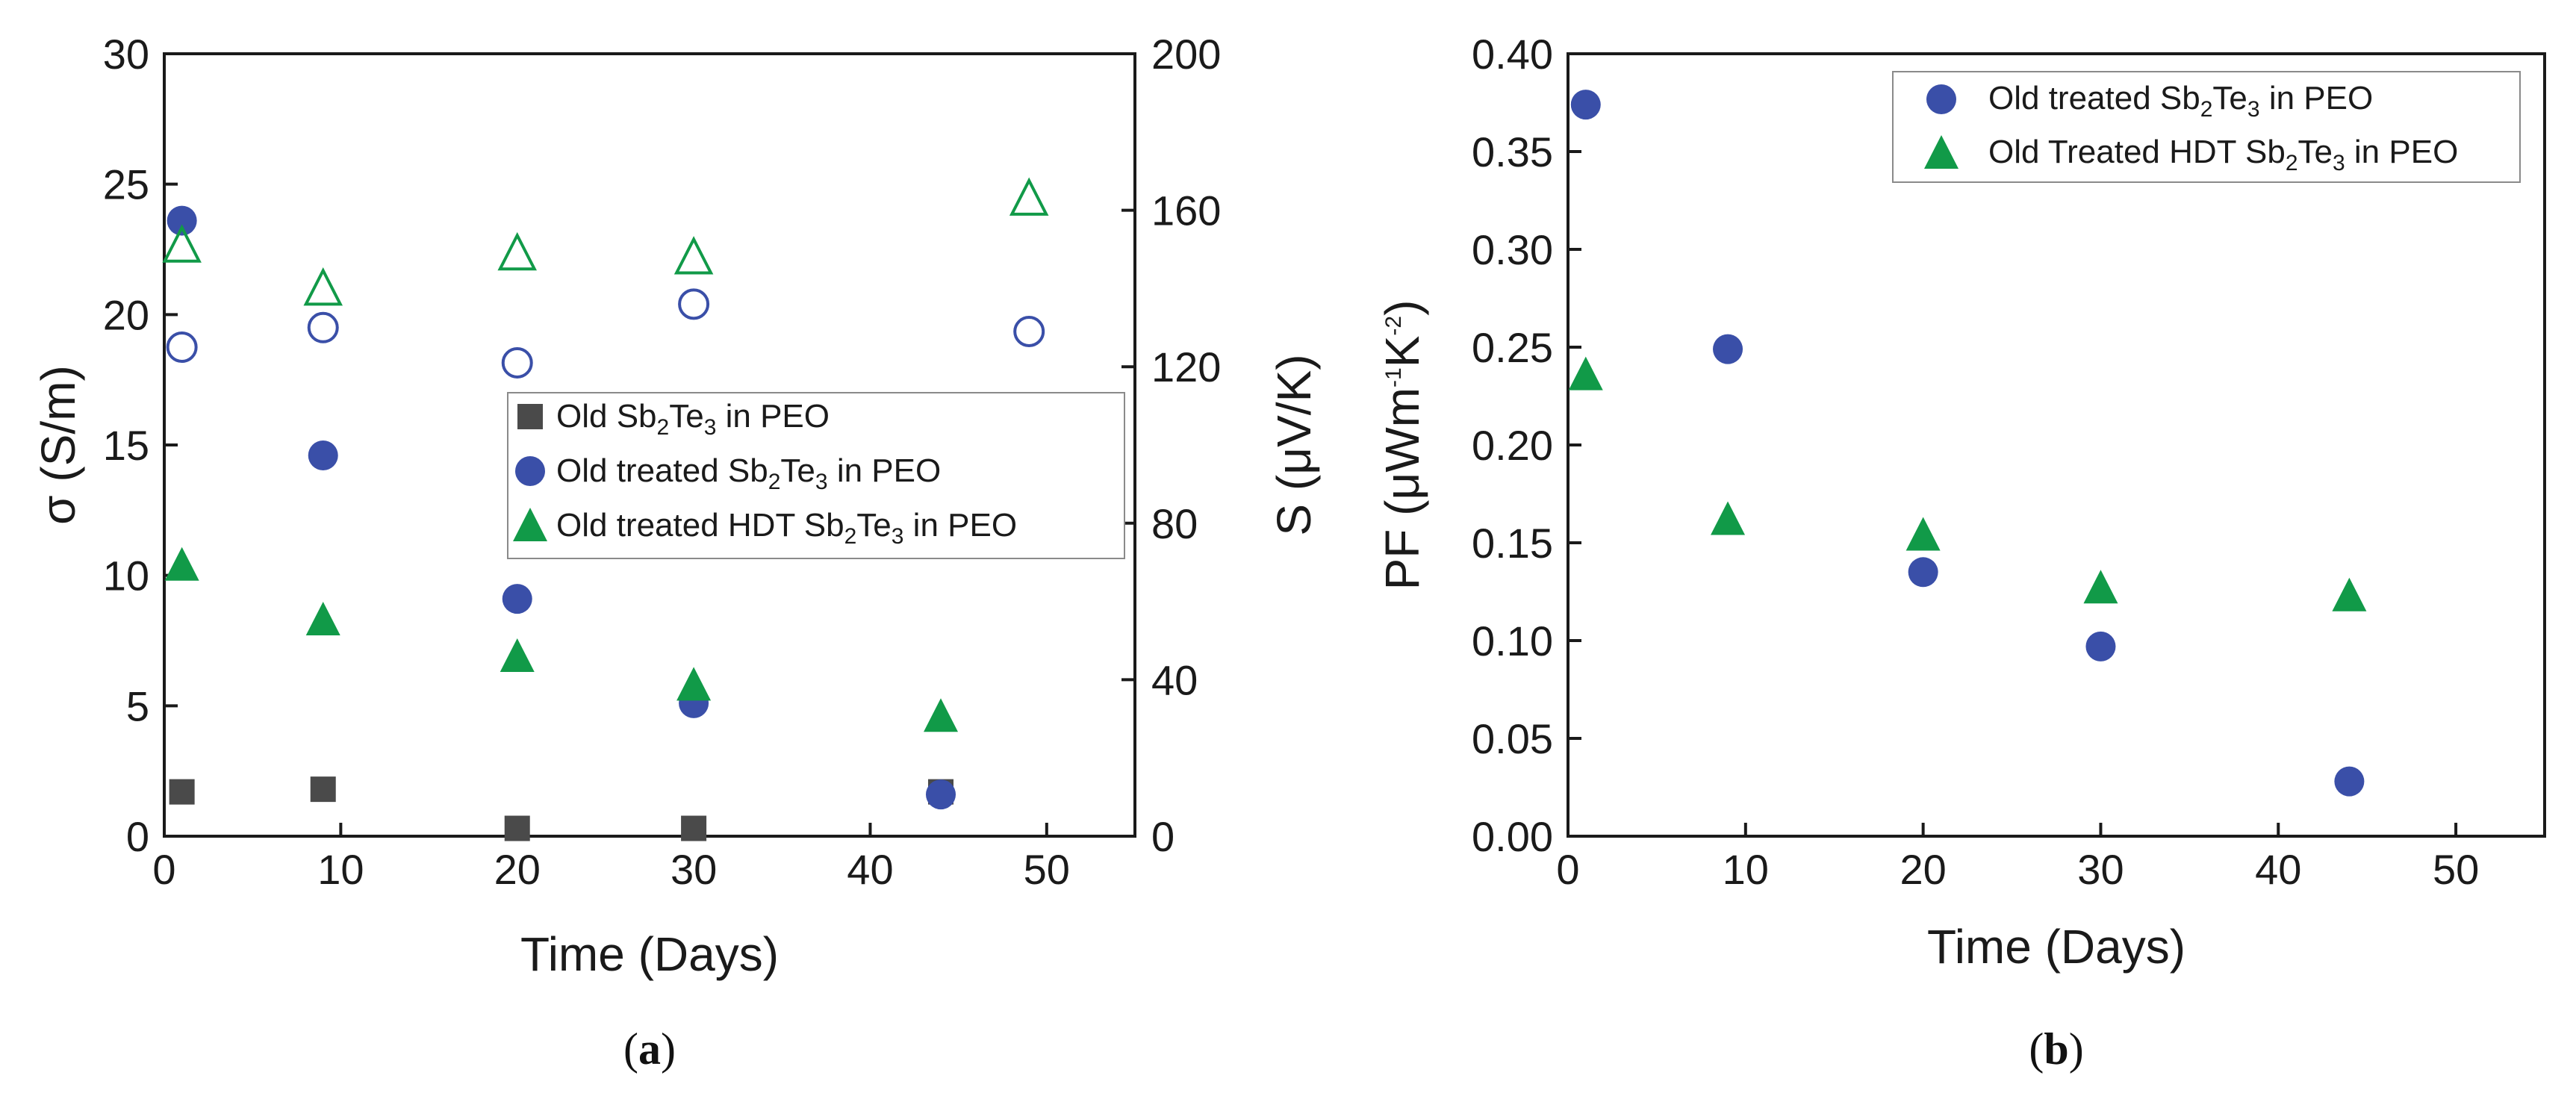 Image resolution: width=2576 pixels, height=1099 pixels. What do you see at coordinates (1923, 869) in the screenshot?
I see `panel-b-x-tick-label: 20` at bounding box center [1923, 869].